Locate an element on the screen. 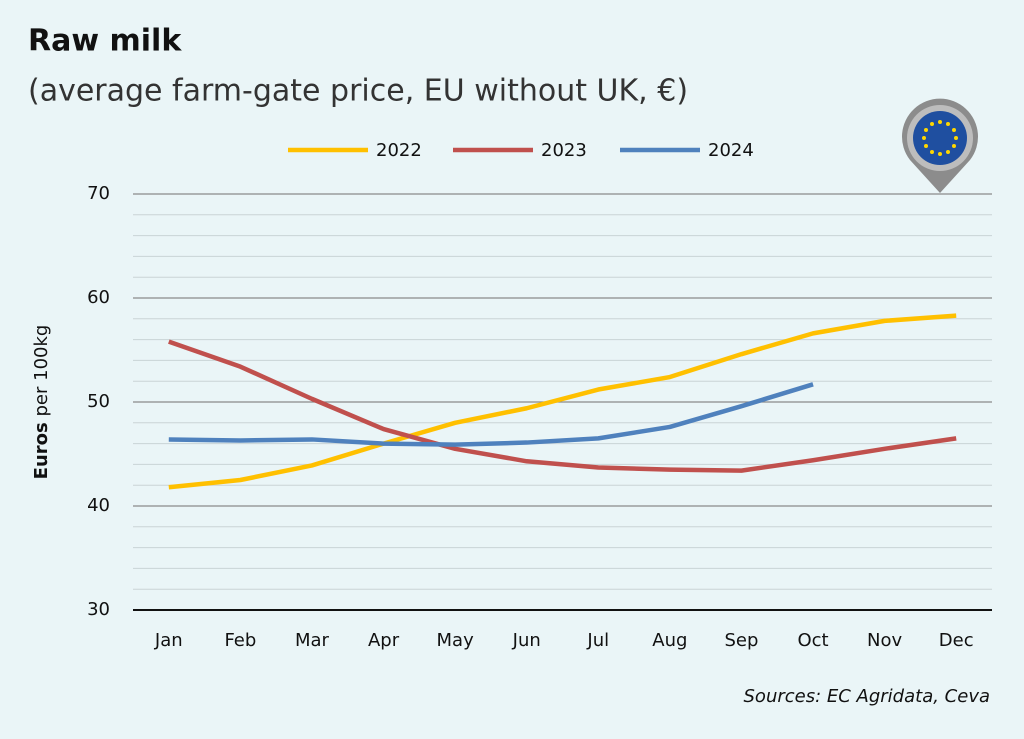 This screenshot has width=1024, height=739. x-tick-label: Dec is located at coordinates (956, 640).